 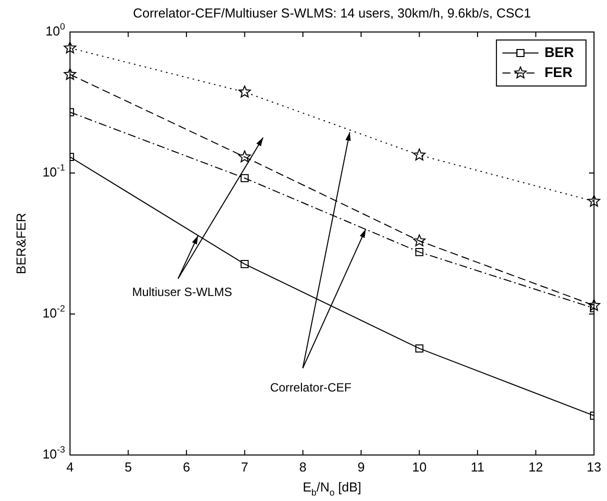 What do you see at coordinates (186, 467) in the screenshot?
I see `x-tick-label: 6` at bounding box center [186, 467].